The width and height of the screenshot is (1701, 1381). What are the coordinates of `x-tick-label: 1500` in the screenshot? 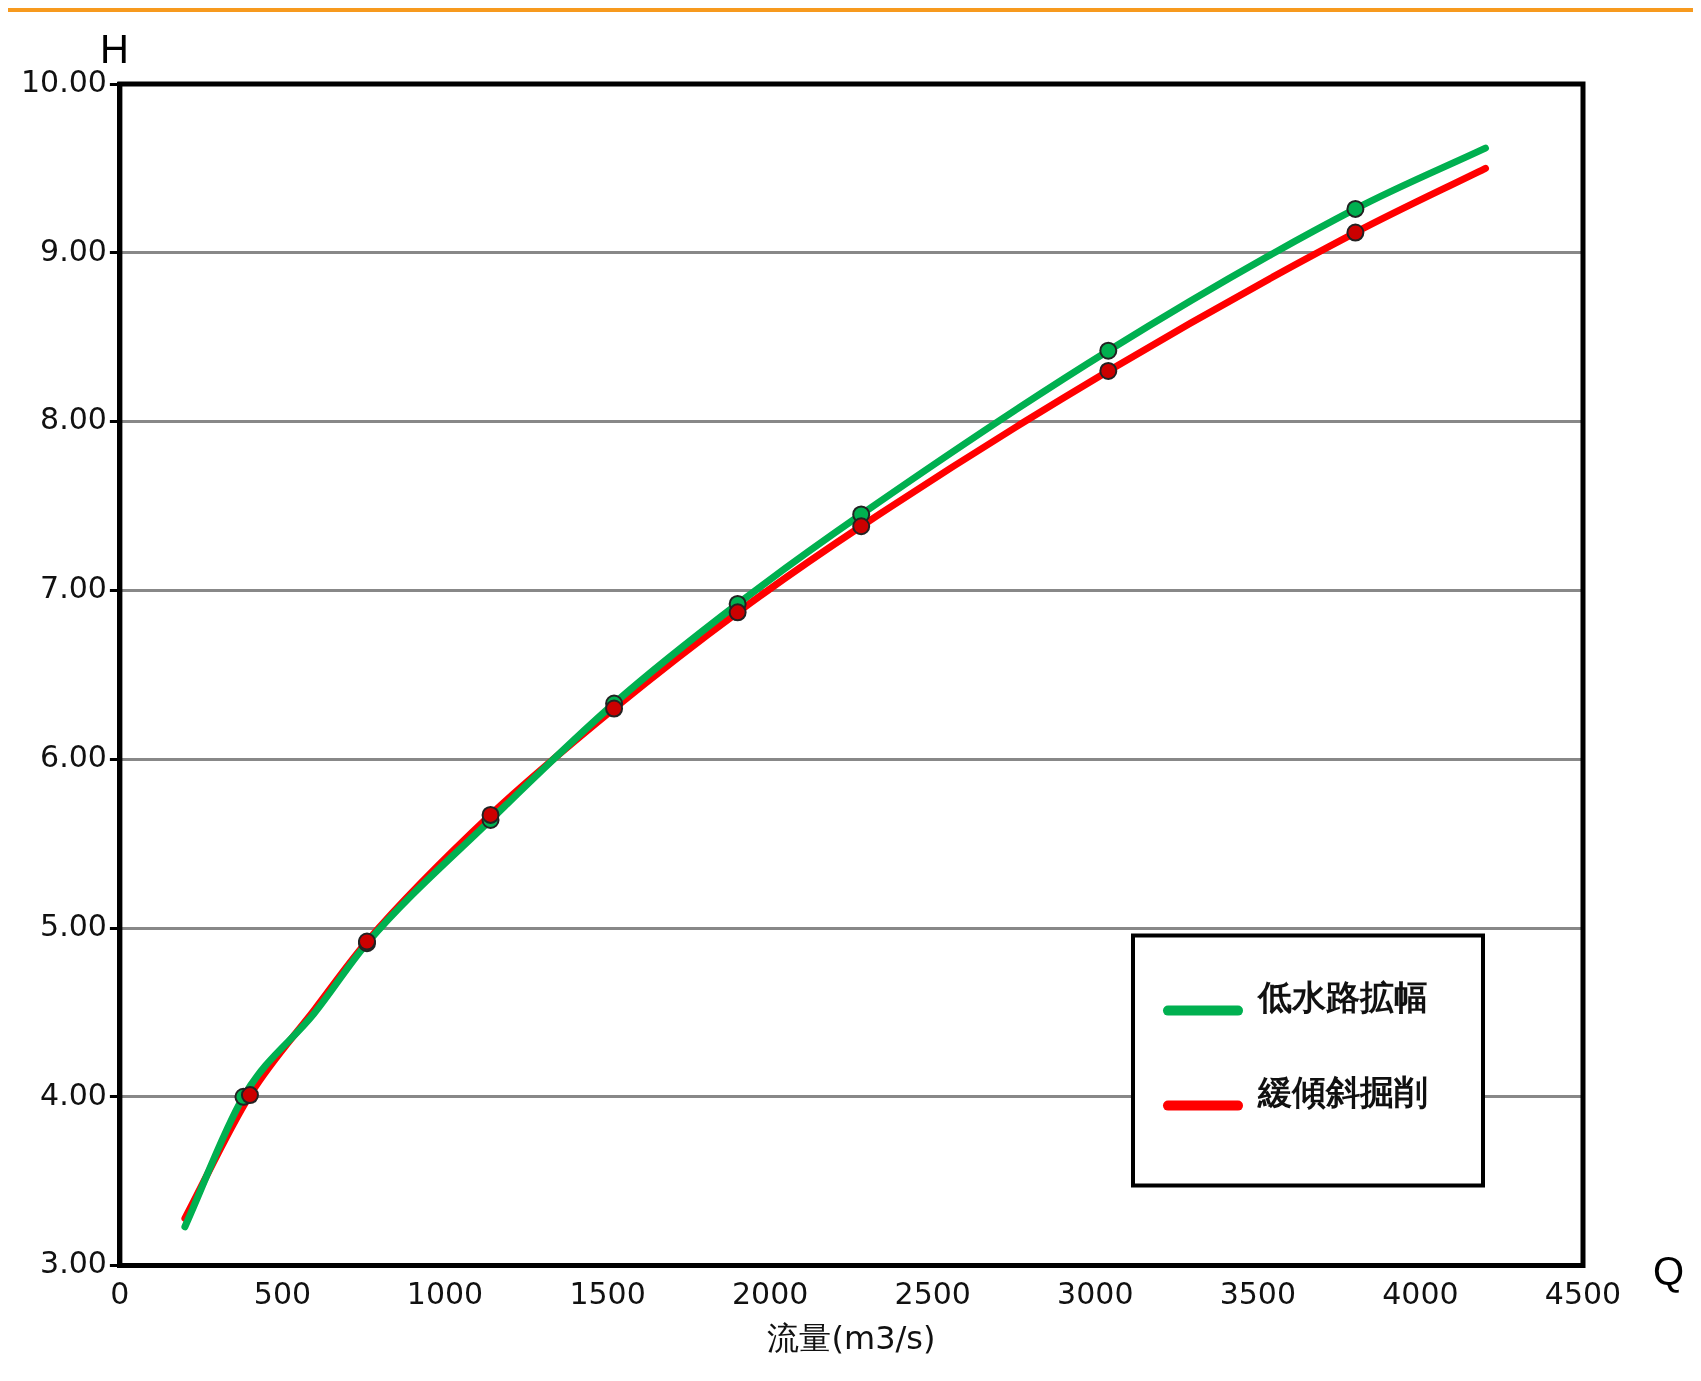 It's located at (607, 1294).